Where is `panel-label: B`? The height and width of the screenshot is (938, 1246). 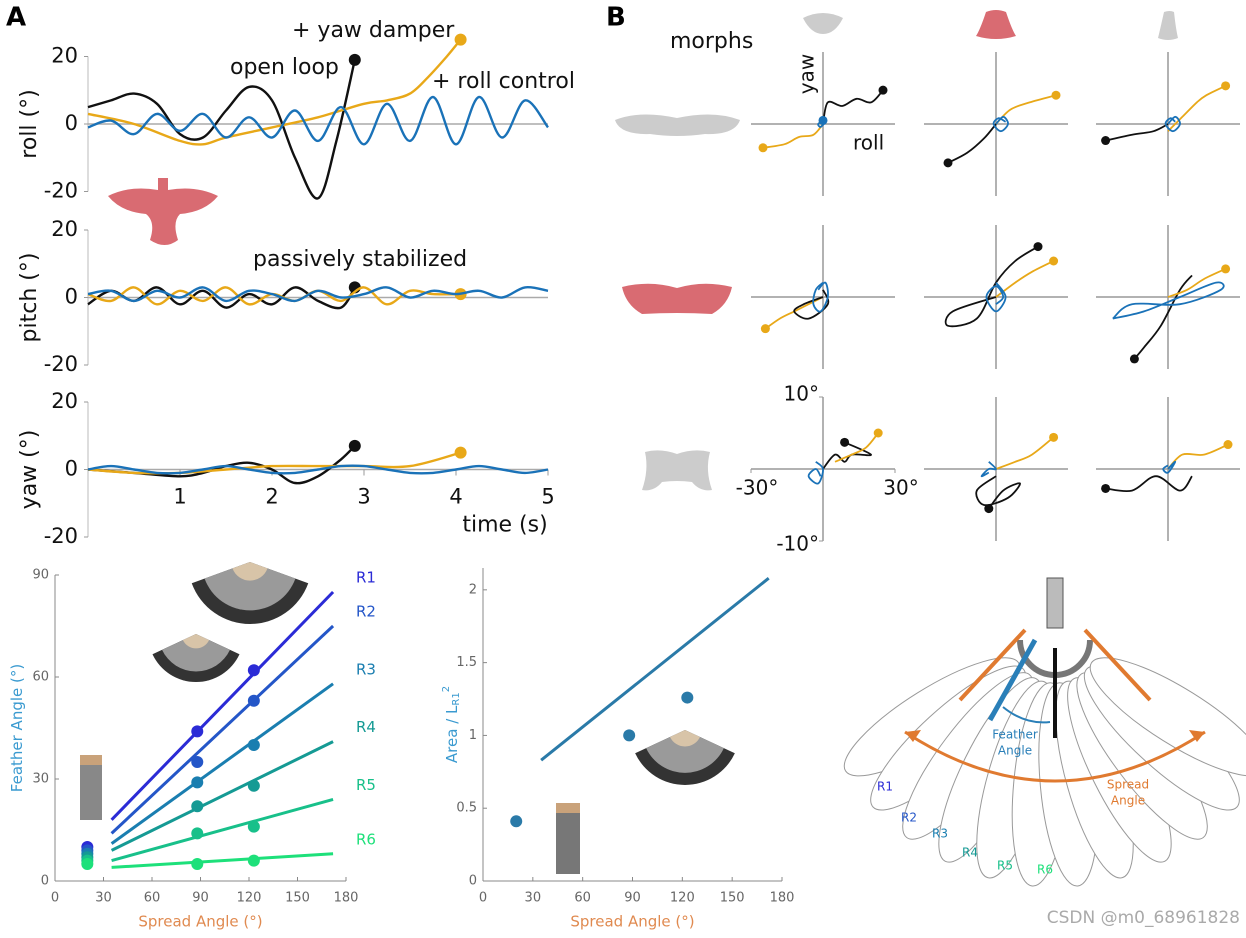 panel-label: B is located at coordinates (616, 18).